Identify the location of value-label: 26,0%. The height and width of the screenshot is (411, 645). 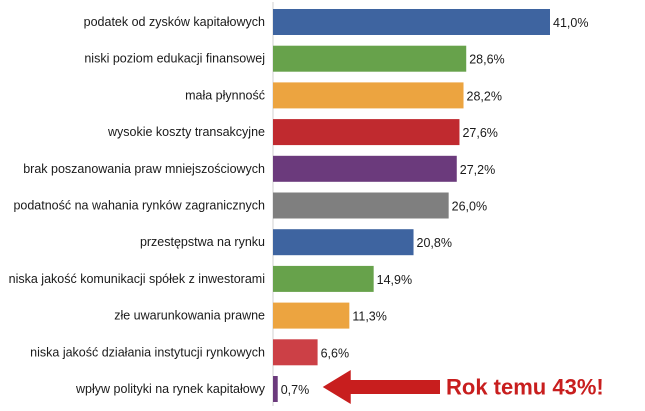
(469, 207).